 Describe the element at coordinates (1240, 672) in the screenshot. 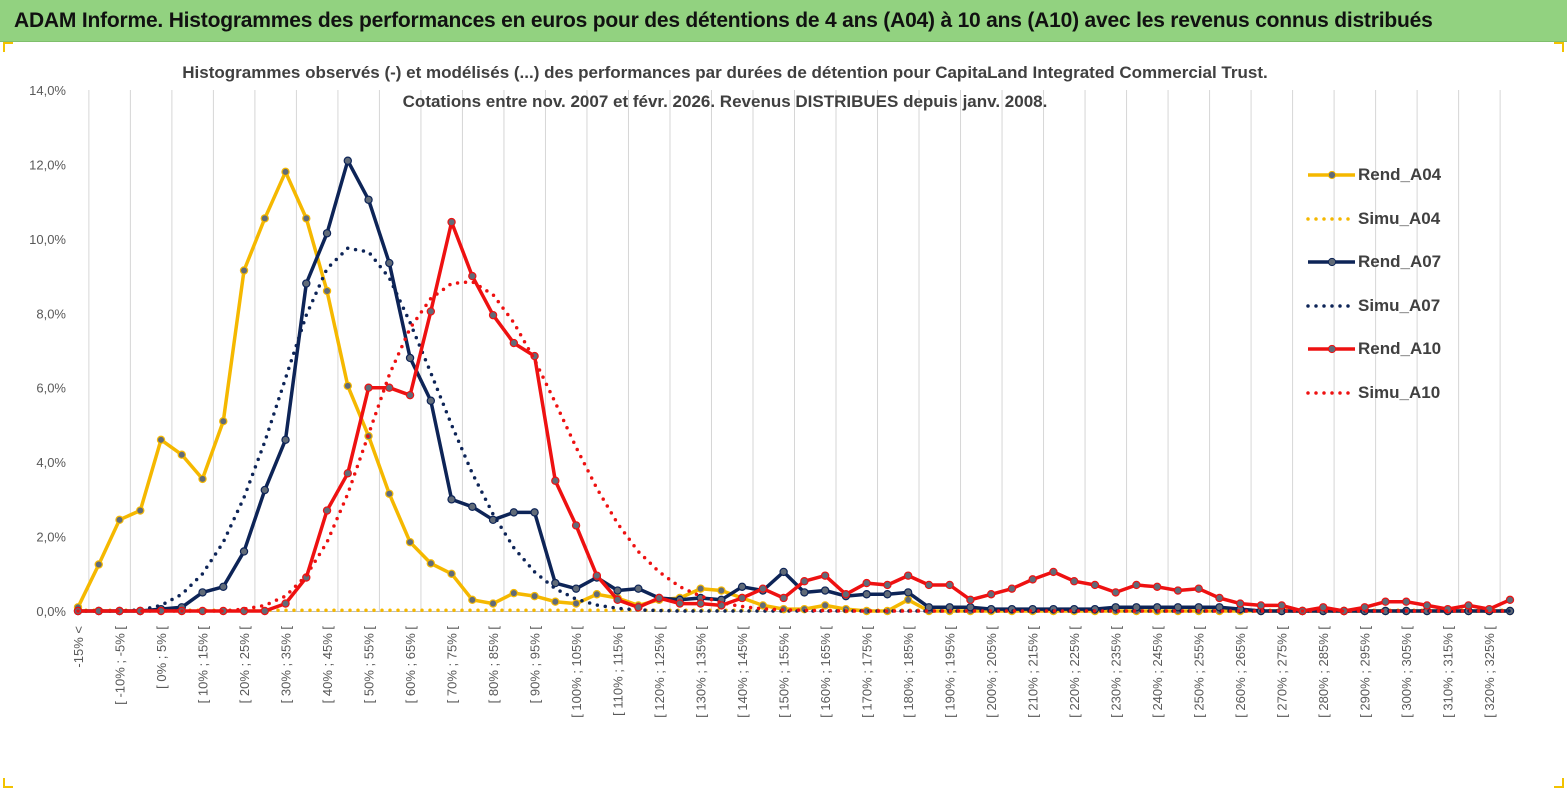

I see `x-tick-label: [ 260% ; 265% [` at that location.